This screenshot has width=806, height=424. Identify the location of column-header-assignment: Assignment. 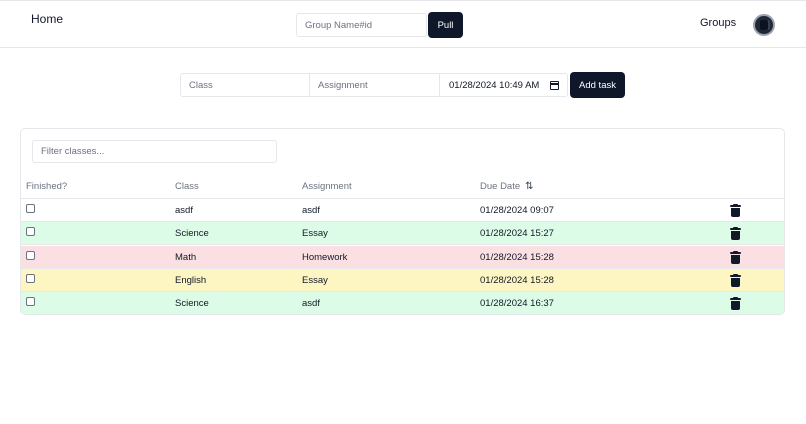
(327, 186).